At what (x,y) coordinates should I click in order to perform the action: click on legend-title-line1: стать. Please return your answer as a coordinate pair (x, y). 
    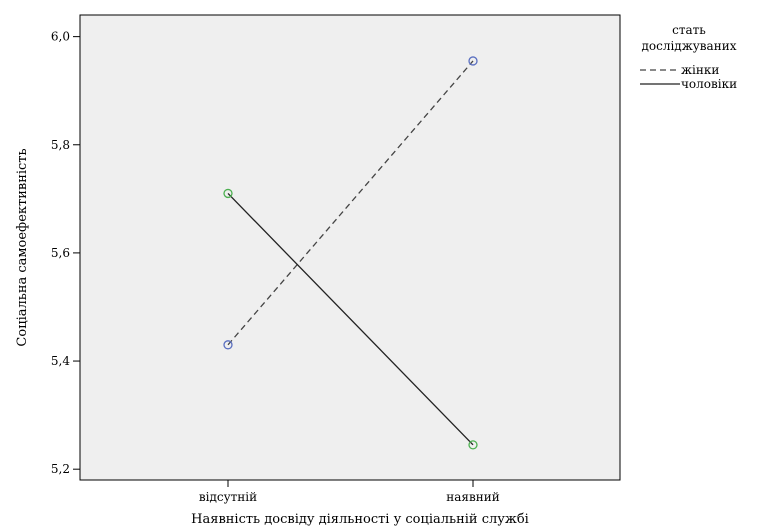
    Looking at the image, I should click on (689, 30).